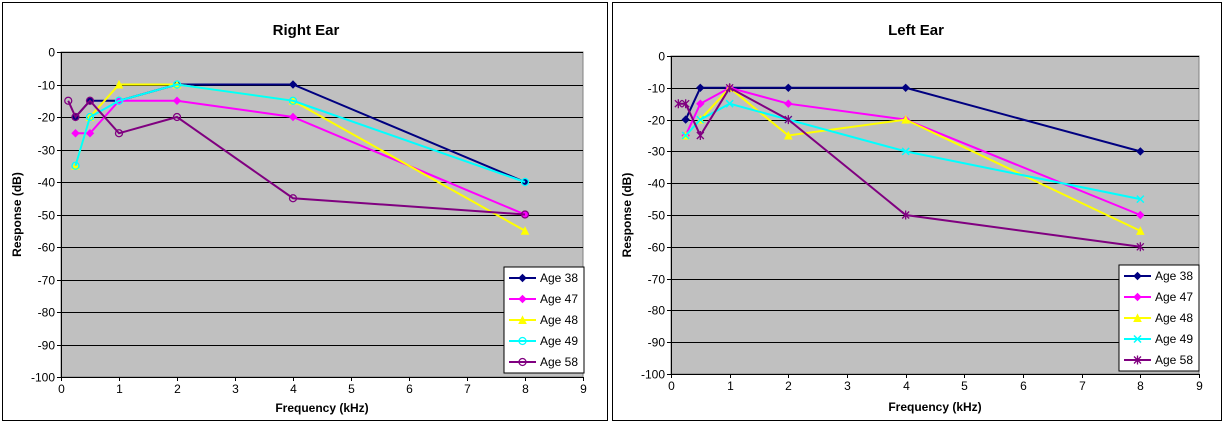  I want to click on x-tick-label: 6, so click(1023, 386).